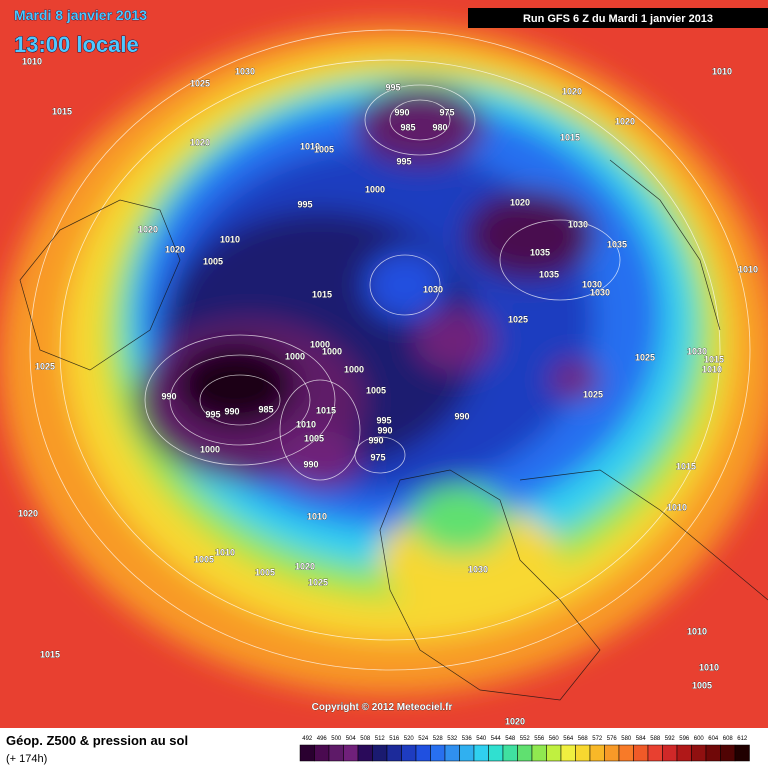 This screenshot has width=768, height=768. What do you see at coordinates (439, 127) in the screenshot?
I see `isobar-label: 980` at bounding box center [439, 127].